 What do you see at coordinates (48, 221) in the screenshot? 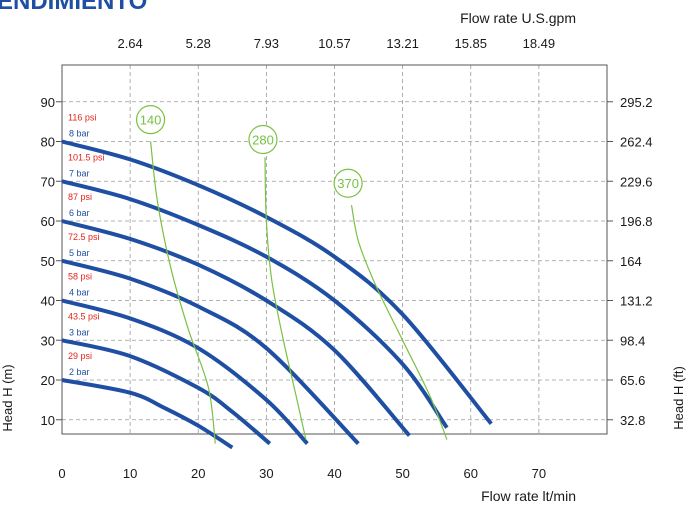
I see `y-tick-label: 60` at bounding box center [48, 221].